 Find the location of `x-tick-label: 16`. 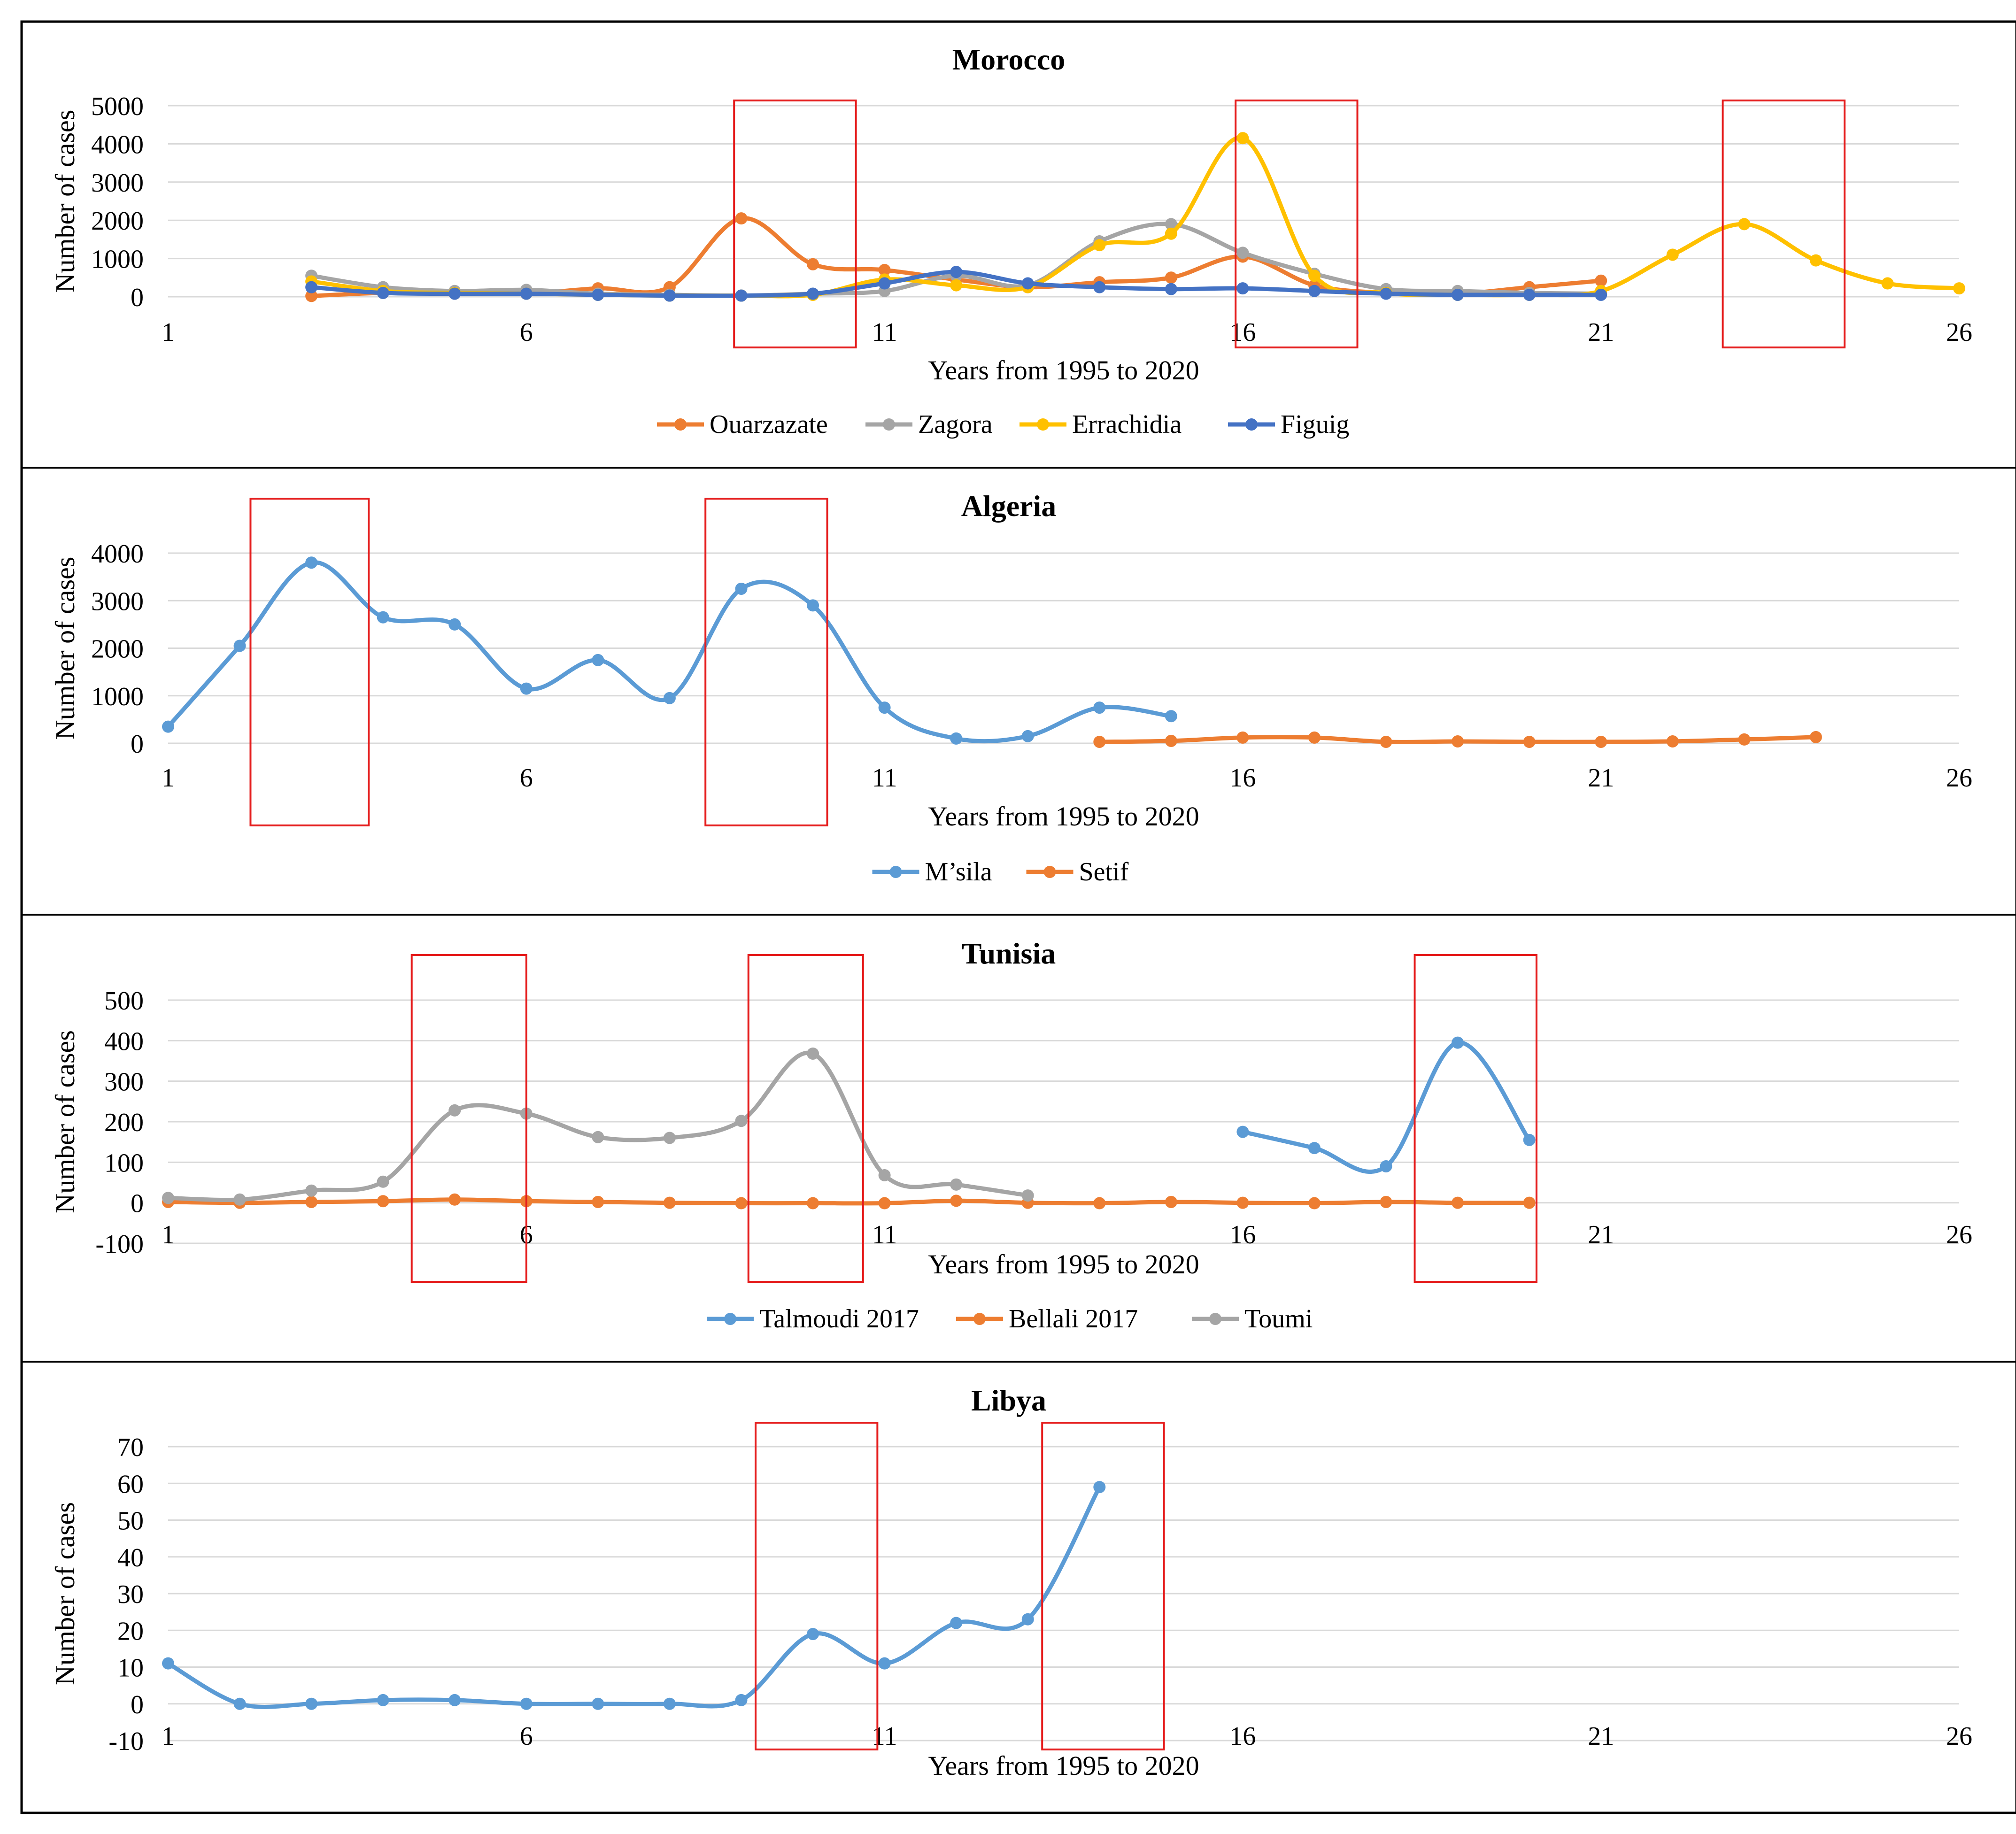

x-tick-label: 16 is located at coordinates (1242, 1736).